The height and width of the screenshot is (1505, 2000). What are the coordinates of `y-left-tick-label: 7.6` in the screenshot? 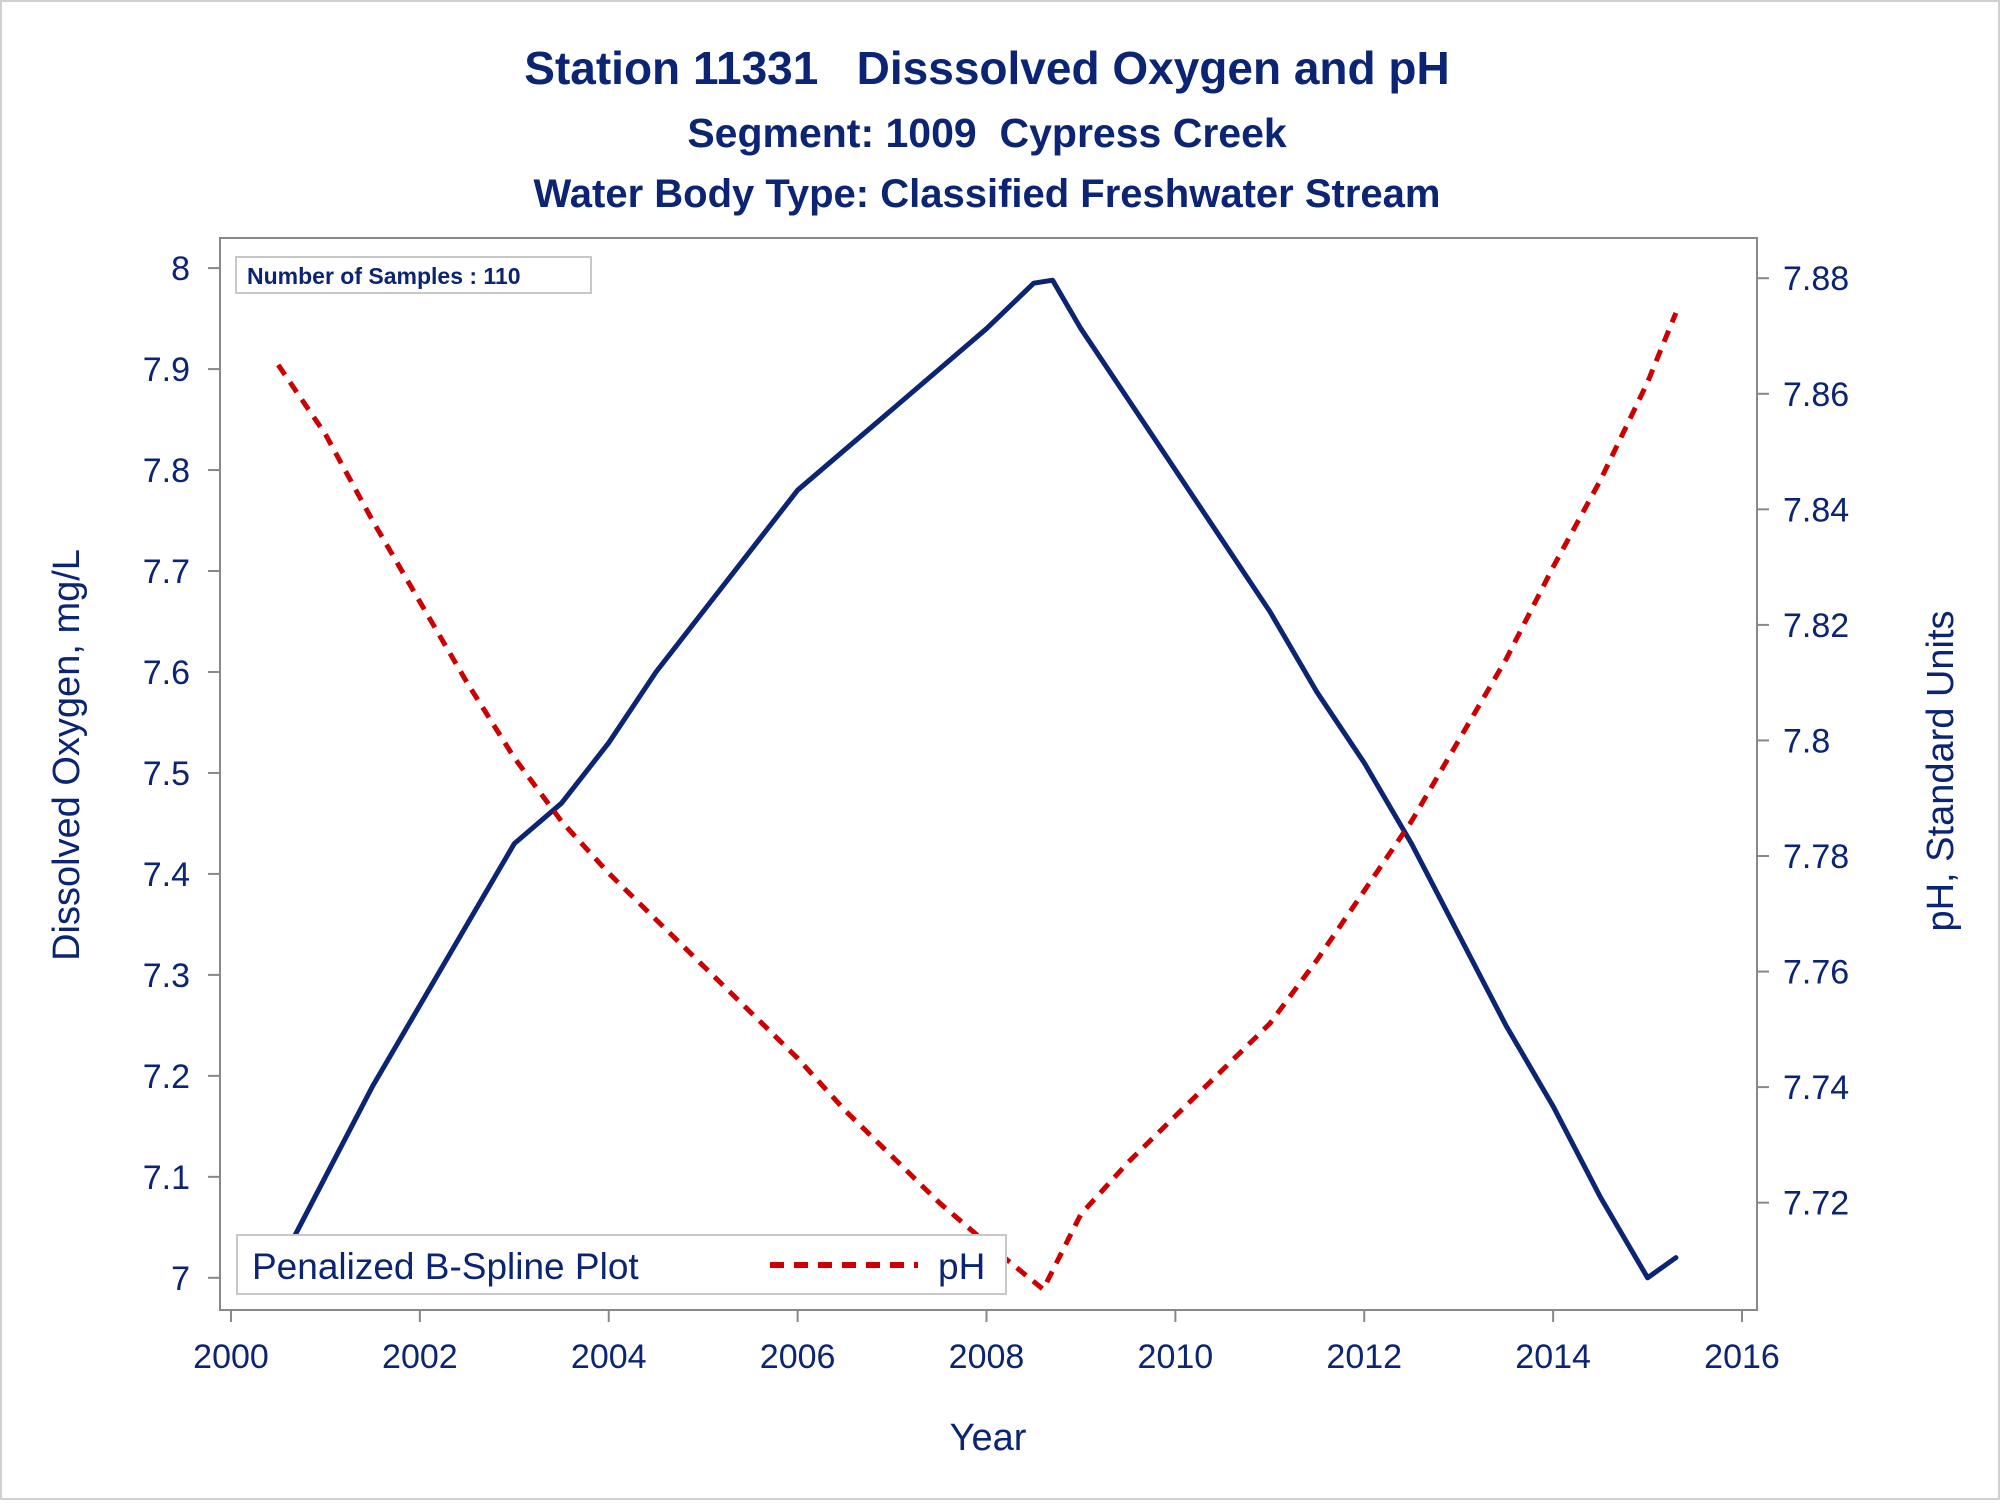 It's located at (166, 673).